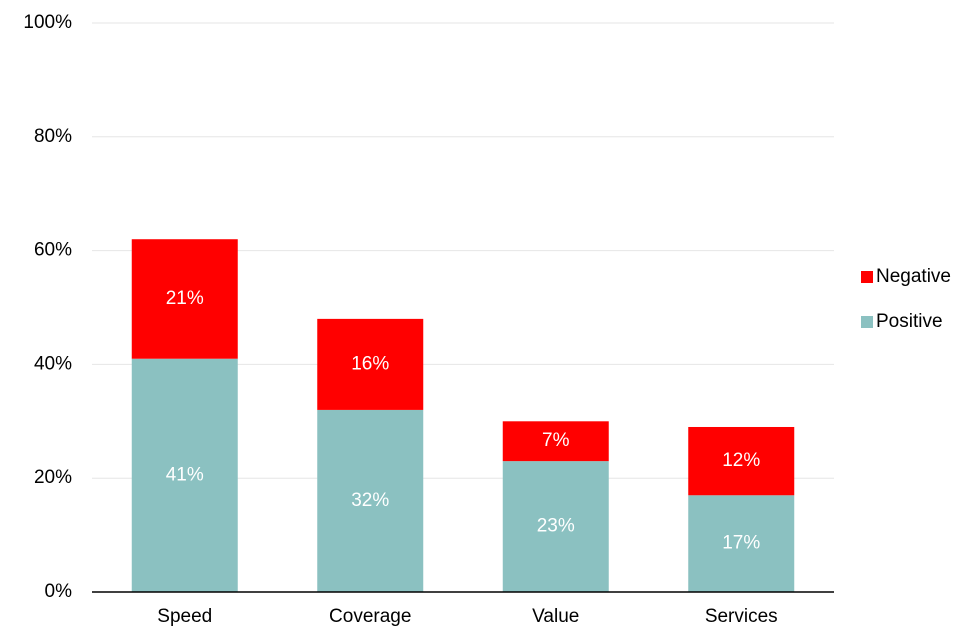 Image resolution: width=975 pixels, height=630 pixels. Describe the element at coordinates (59, 591) in the screenshot. I see `y-tick-label: 0%` at that location.